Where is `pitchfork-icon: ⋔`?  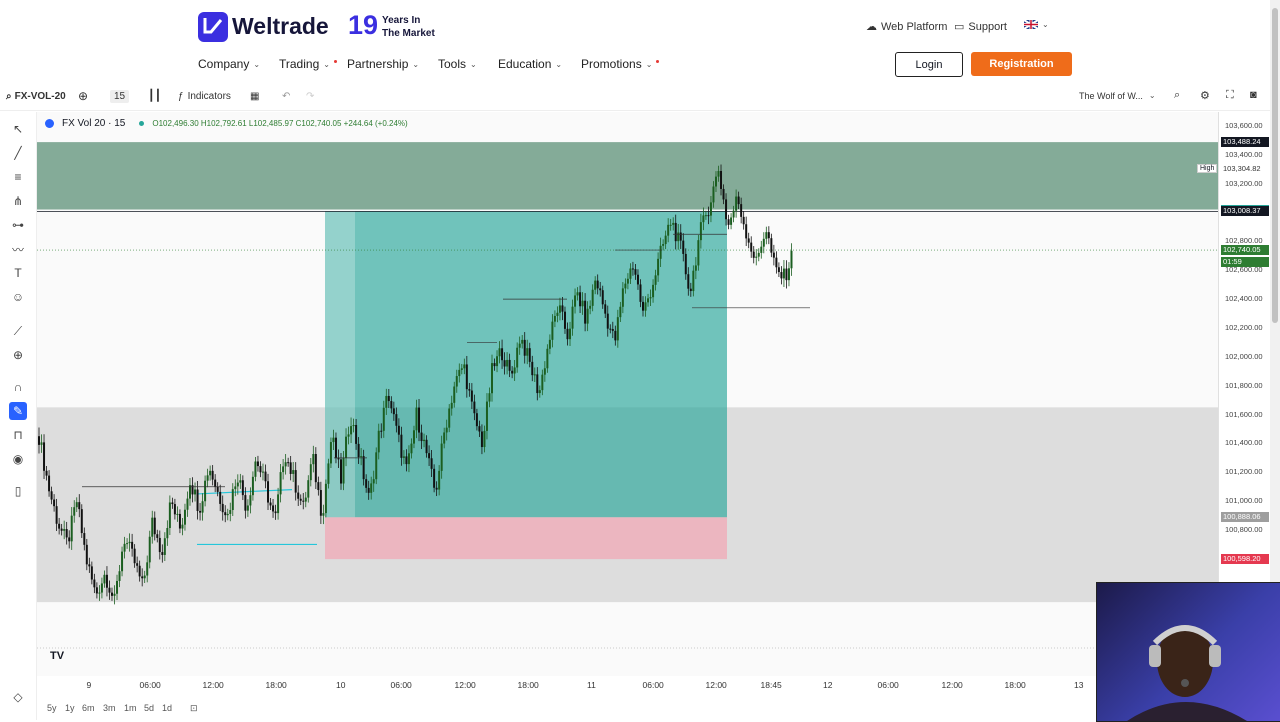 pitchfork-icon: ⋔ is located at coordinates (18, 201).